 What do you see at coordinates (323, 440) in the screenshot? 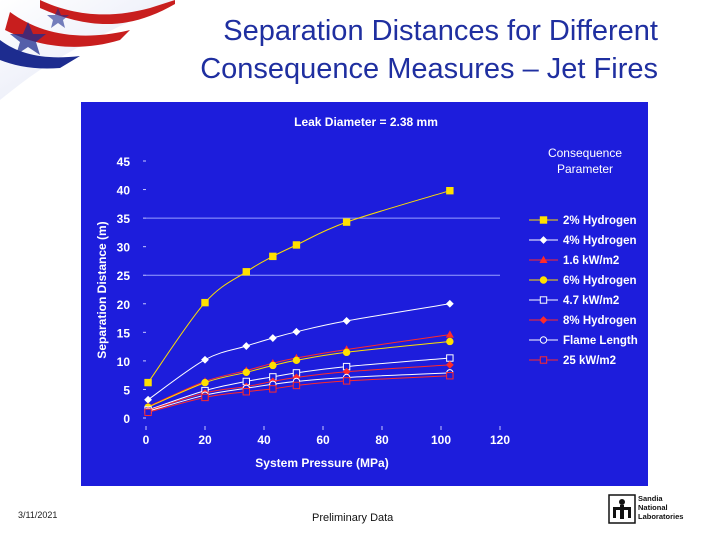
I see `x-tick-label-60: 60` at bounding box center [323, 440].